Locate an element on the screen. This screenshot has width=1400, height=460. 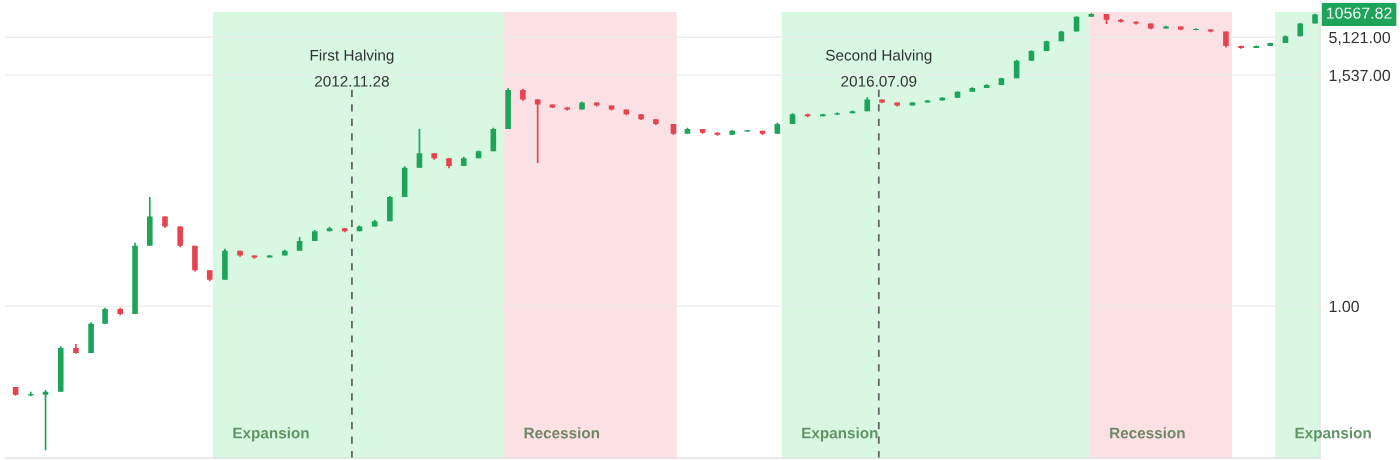
ref-line-label: Second Halving is located at coordinates (879, 56).